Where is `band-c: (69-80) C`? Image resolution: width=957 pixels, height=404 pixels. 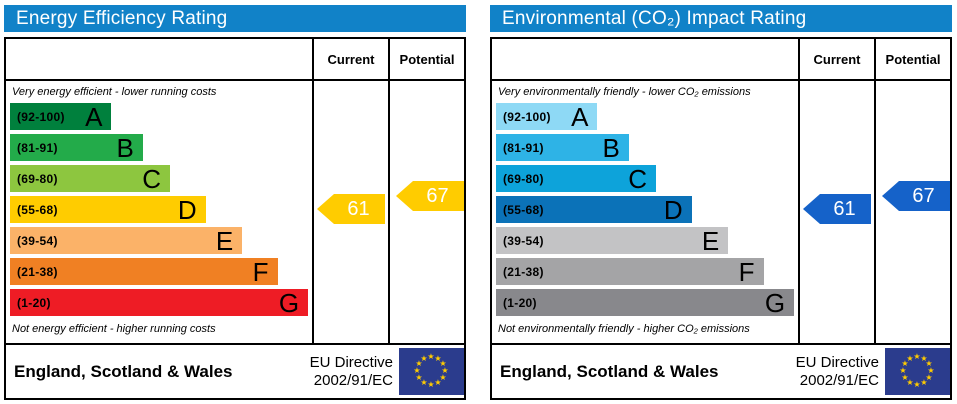 band-c: (69-80) C is located at coordinates (576, 178).